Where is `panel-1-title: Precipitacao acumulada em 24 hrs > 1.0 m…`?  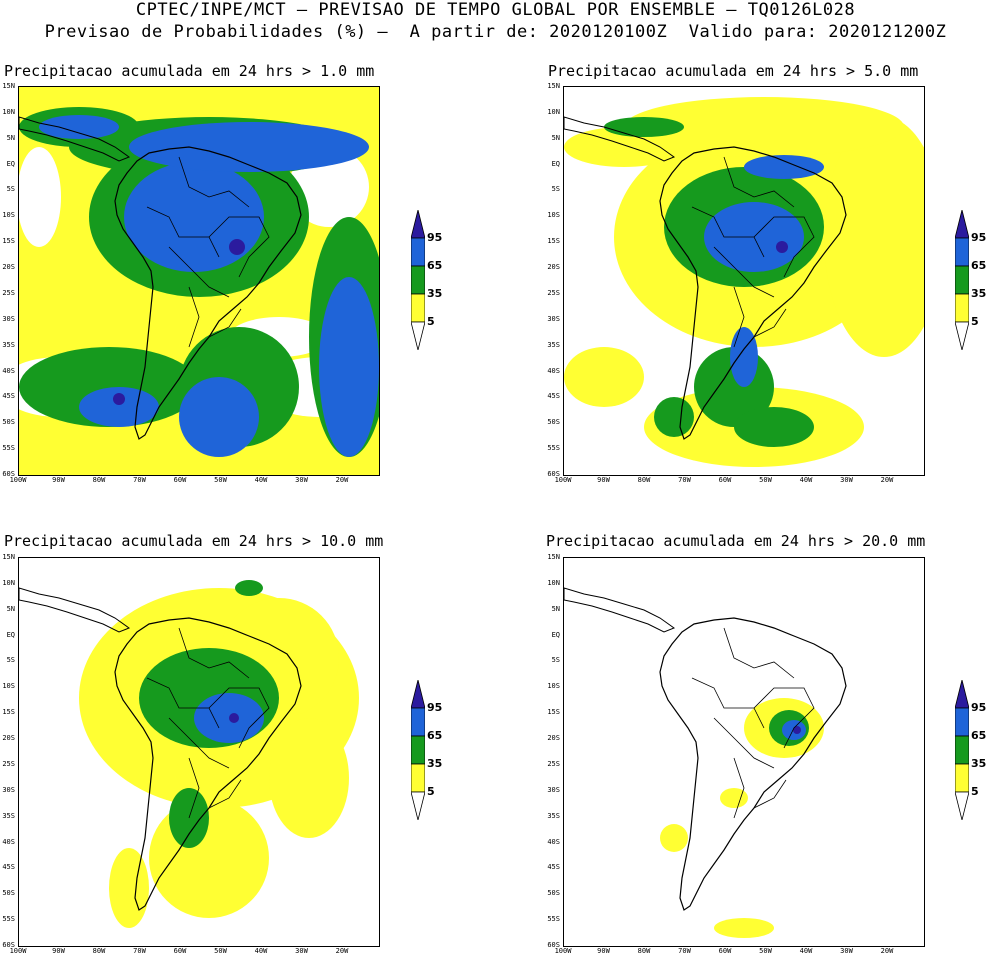
panel-1-title: Precipitacao acumulada em 24 hrs > 1.0 m… is located at coordinates (189, 71).